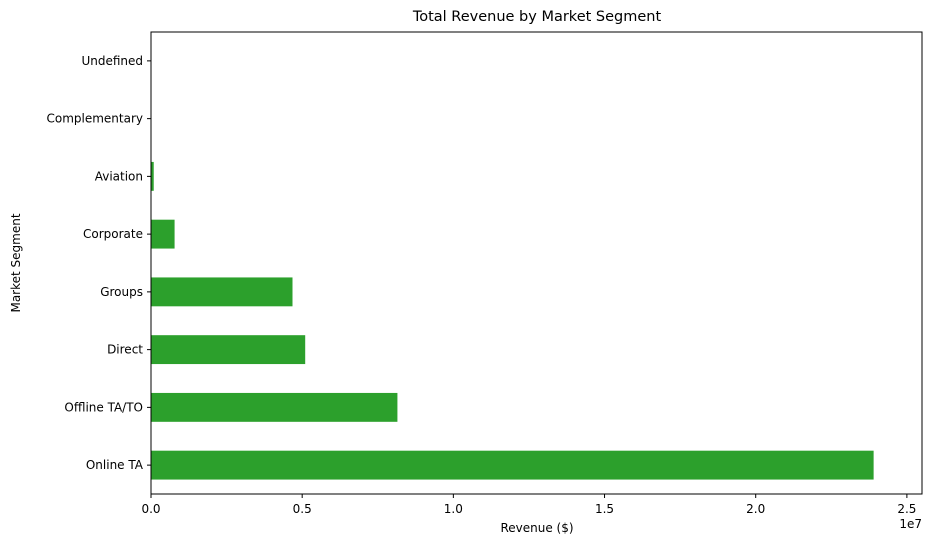  I want to click on x-tick-label: 0.5, so click(302, 509).